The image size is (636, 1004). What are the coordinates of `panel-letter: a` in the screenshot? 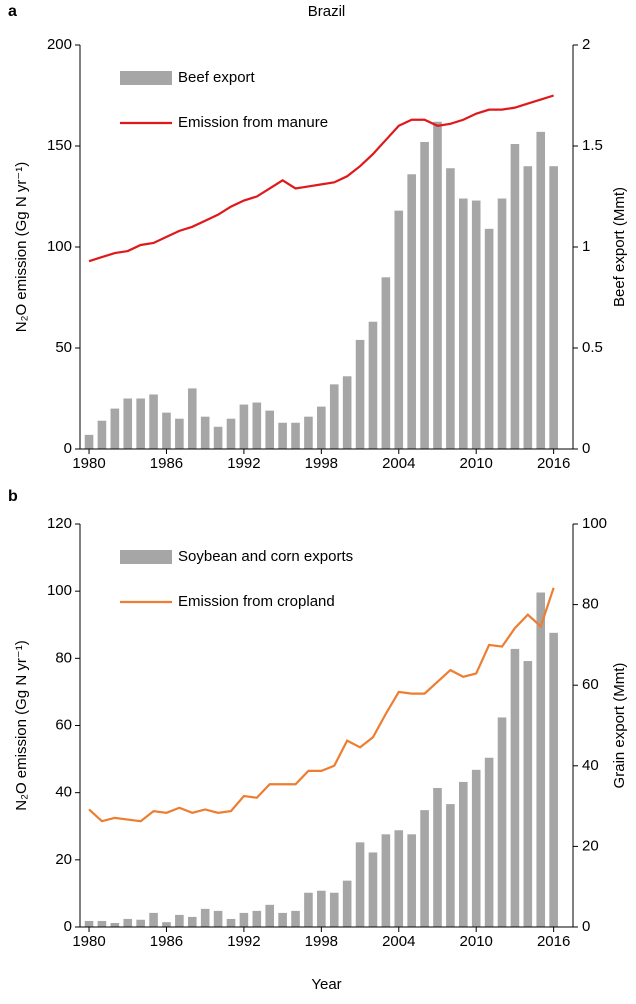 It's located at (12, 11).